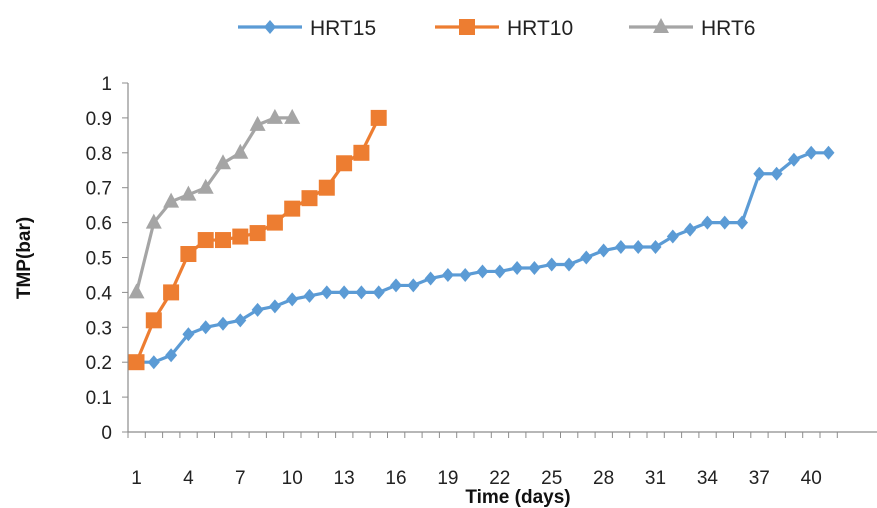 The width and height of the screenshot is (877, 508). I want to click on legend-item-hrt6: HRT6, so click(692, 28).